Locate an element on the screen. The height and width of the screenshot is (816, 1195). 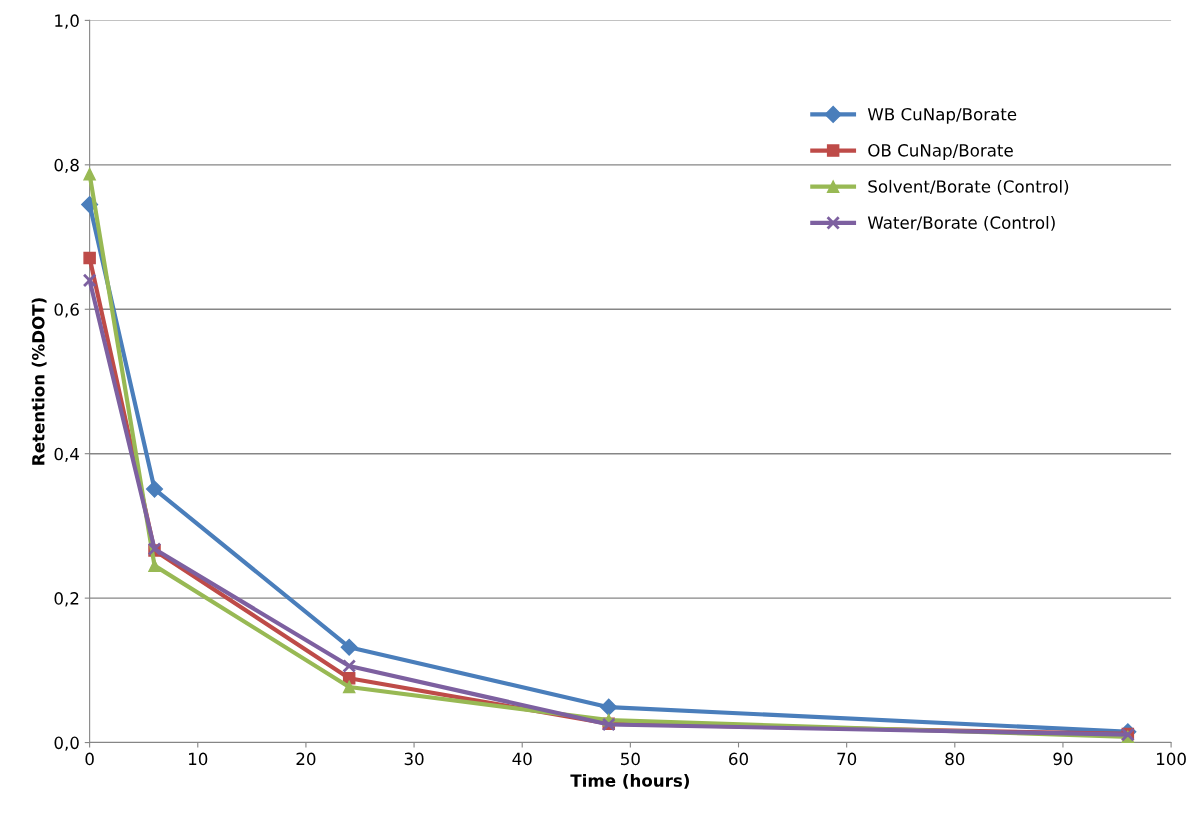
x-tick-label: 90 is located at coordinates (1063, 759).